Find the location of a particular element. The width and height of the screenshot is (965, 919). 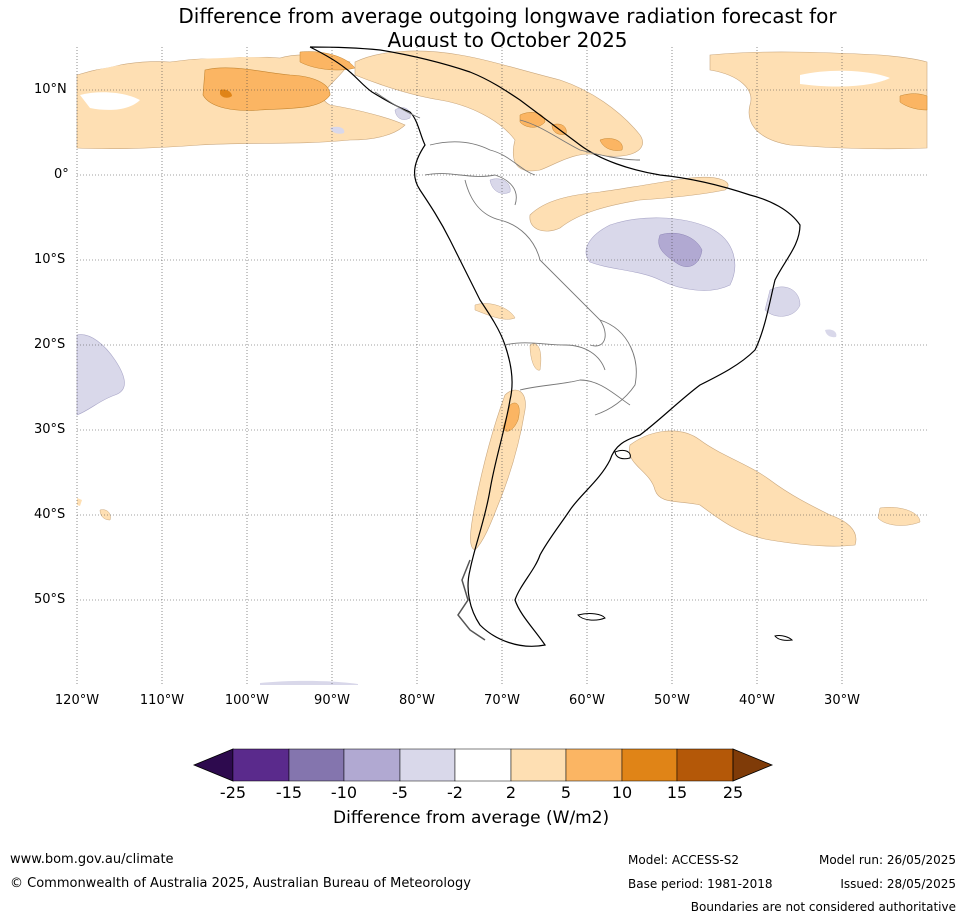

lon-label: 100°W is located at coordinates (247, 700).